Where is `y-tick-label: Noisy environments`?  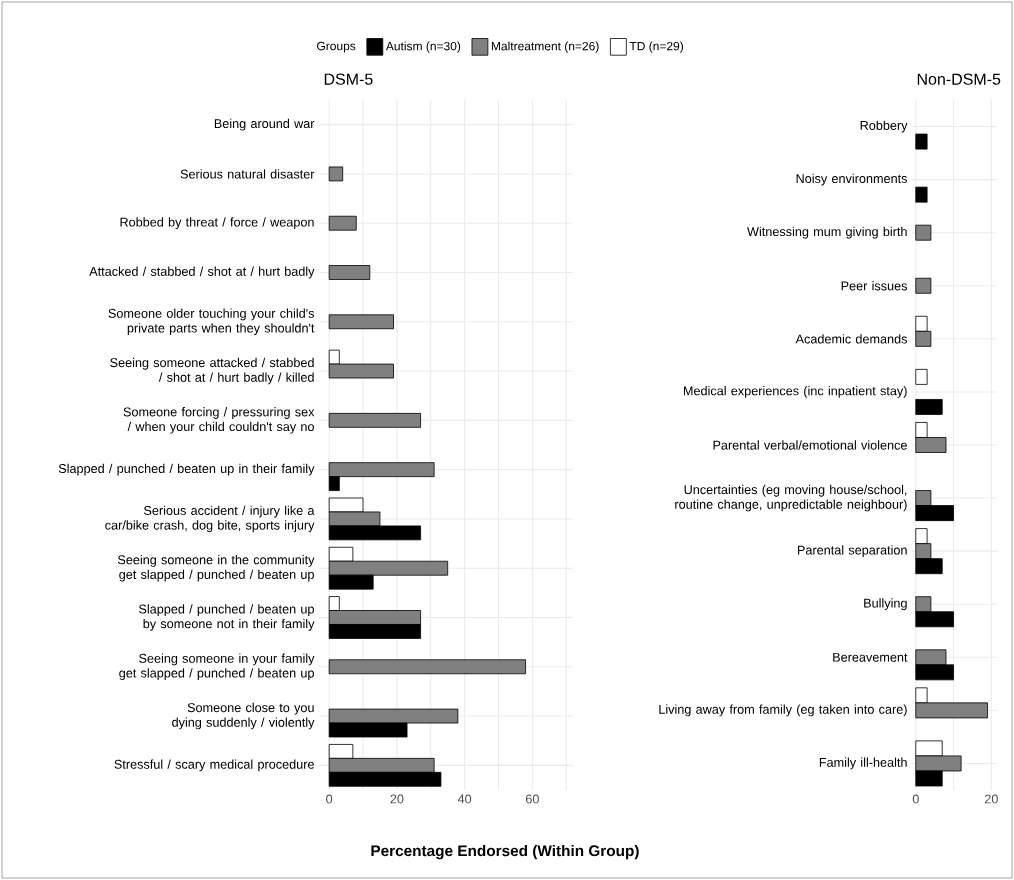 y-tick-label: Noisy environments is located at coordinates (852, 179).